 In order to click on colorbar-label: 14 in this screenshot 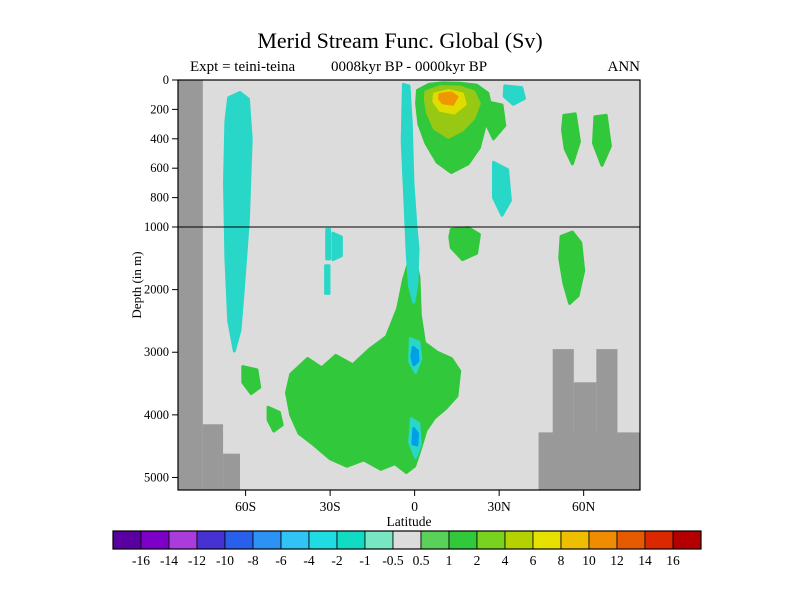, I will do `click(645, 560)`.